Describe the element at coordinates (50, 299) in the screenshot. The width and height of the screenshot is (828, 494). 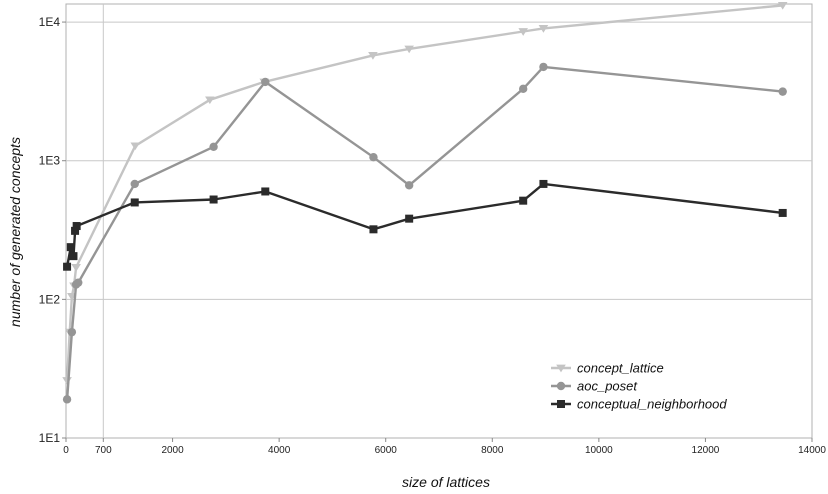
I see `y-tick-label: 1E2` at that location.